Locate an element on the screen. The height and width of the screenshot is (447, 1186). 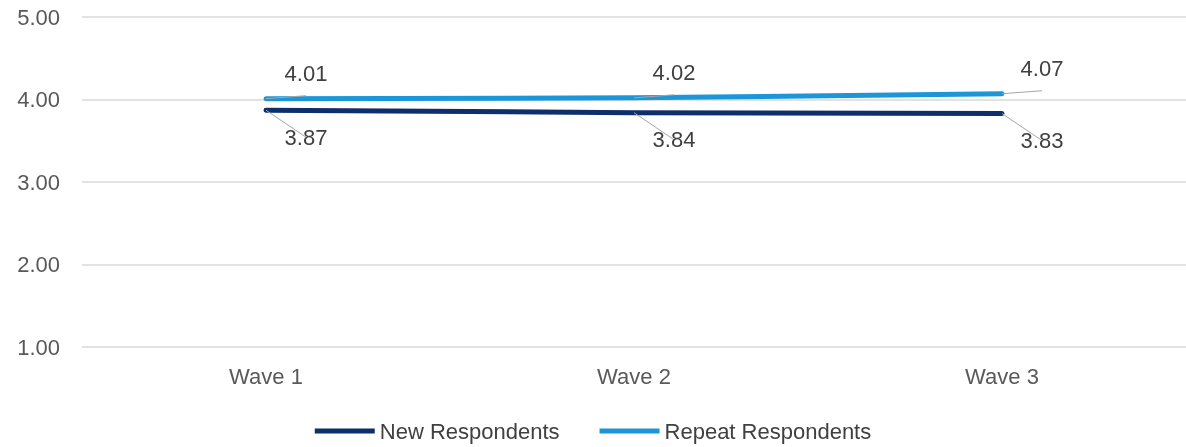
x-tick-label: Wave 2 is located at coordinates (634, 376).